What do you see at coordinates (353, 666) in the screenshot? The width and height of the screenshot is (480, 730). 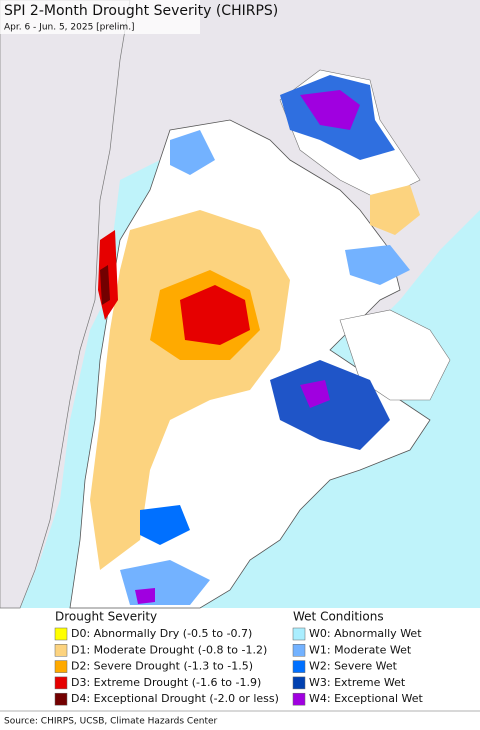 I see `legend-label: W2: Severe Wet` at bounding box center [353, 666].